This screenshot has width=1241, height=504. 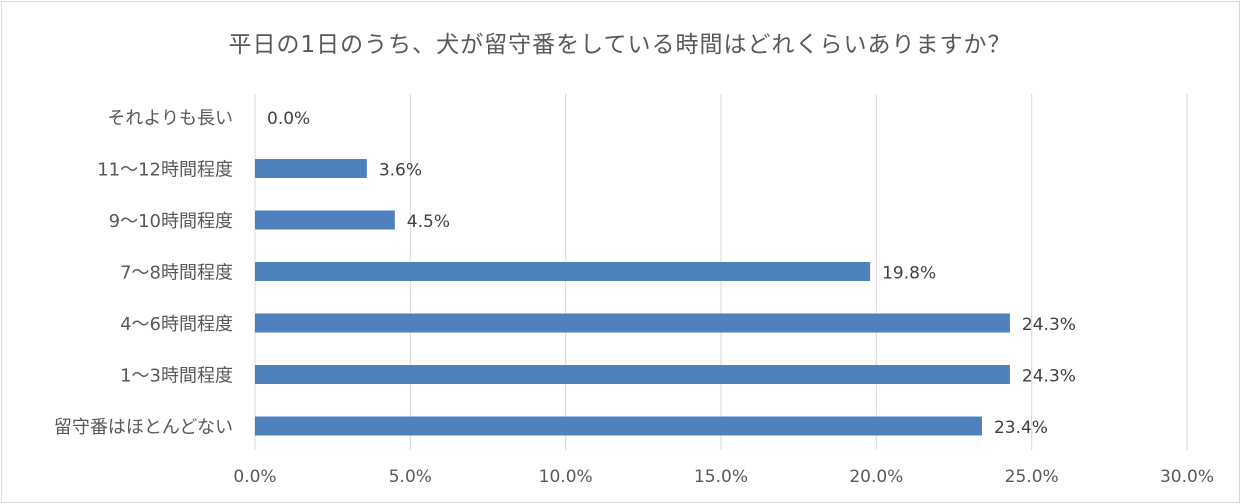 What do you see at coordinates (143, 427) in the screenshot?
I see `category-label: 留守番はほとんどない` at bounding box center [143, 427].